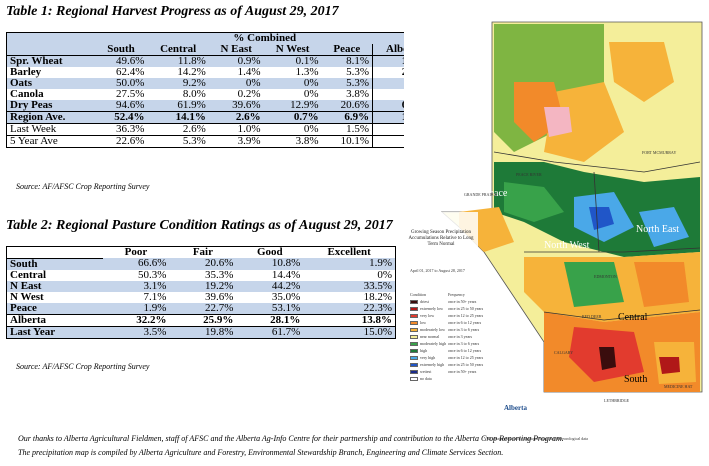 The width and height of the screenshot is (709, 466). What do you see at coordinates (201, 320) in the screenshot?
I see `table-row: Alberta 32.2% 25.9% 28.1% 13.8%` at bounding box center [201, 320].